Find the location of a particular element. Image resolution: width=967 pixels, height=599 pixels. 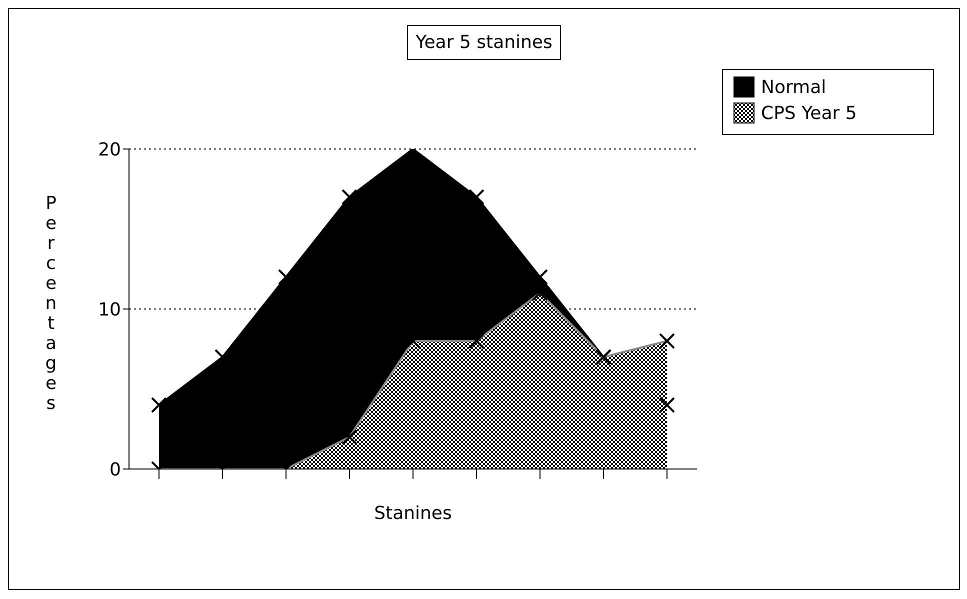

y-tick-label: 10 is located at coordinates (109, 309).